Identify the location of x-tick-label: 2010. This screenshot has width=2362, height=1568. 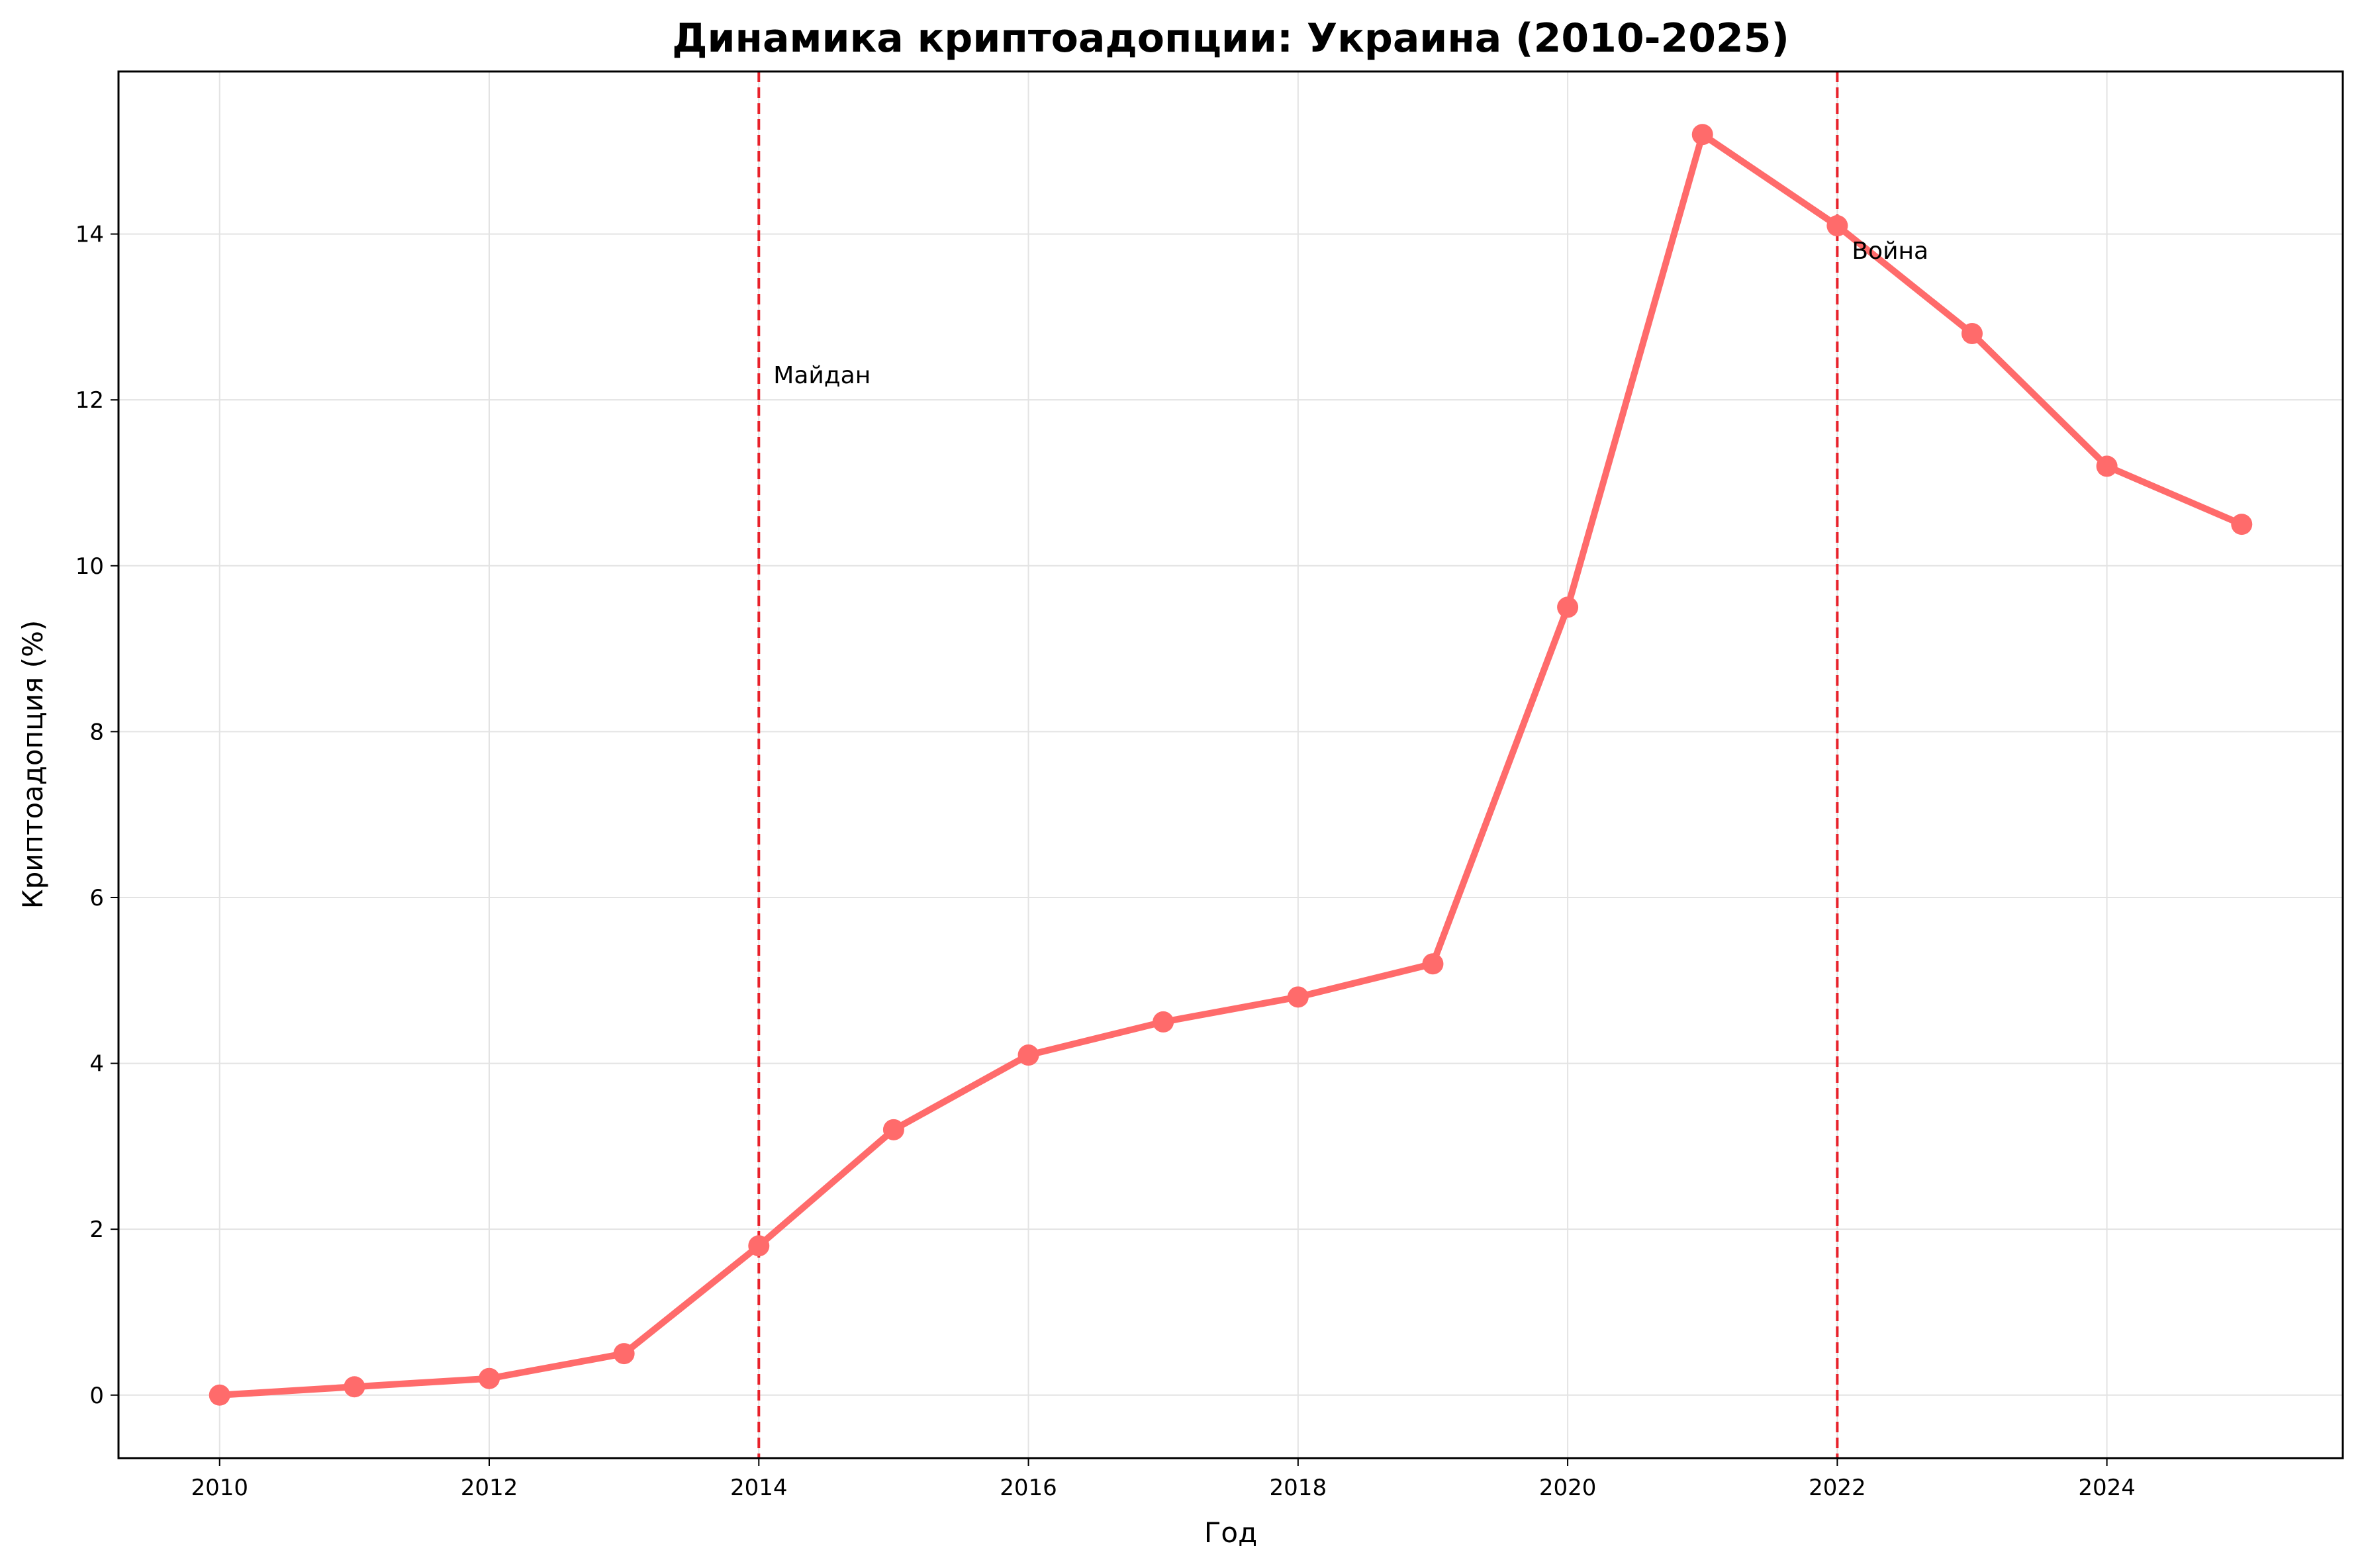
(219, 1488).